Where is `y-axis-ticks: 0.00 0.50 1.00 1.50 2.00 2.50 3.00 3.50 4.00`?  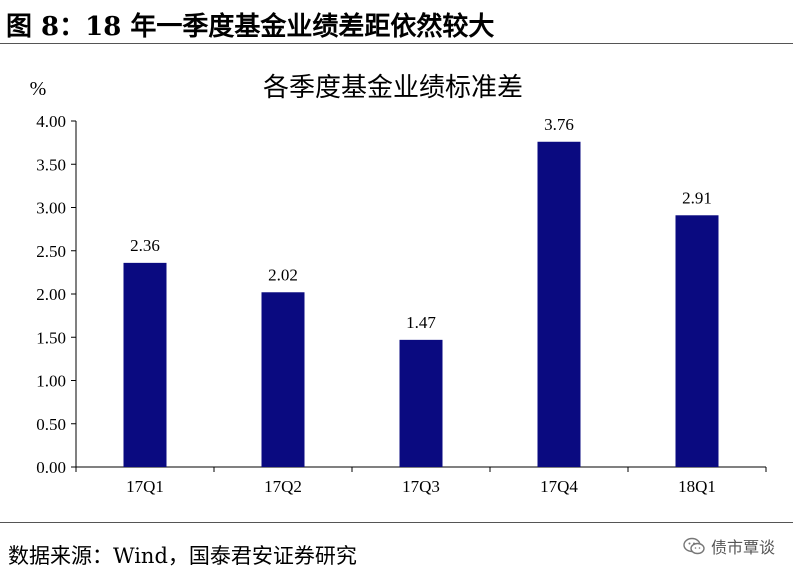 y-axis-ticks: 0.00 0.50 1.00 1.50 2.00 2.50 3.00 3.50 4.00 is located at coordinates (56, 294).